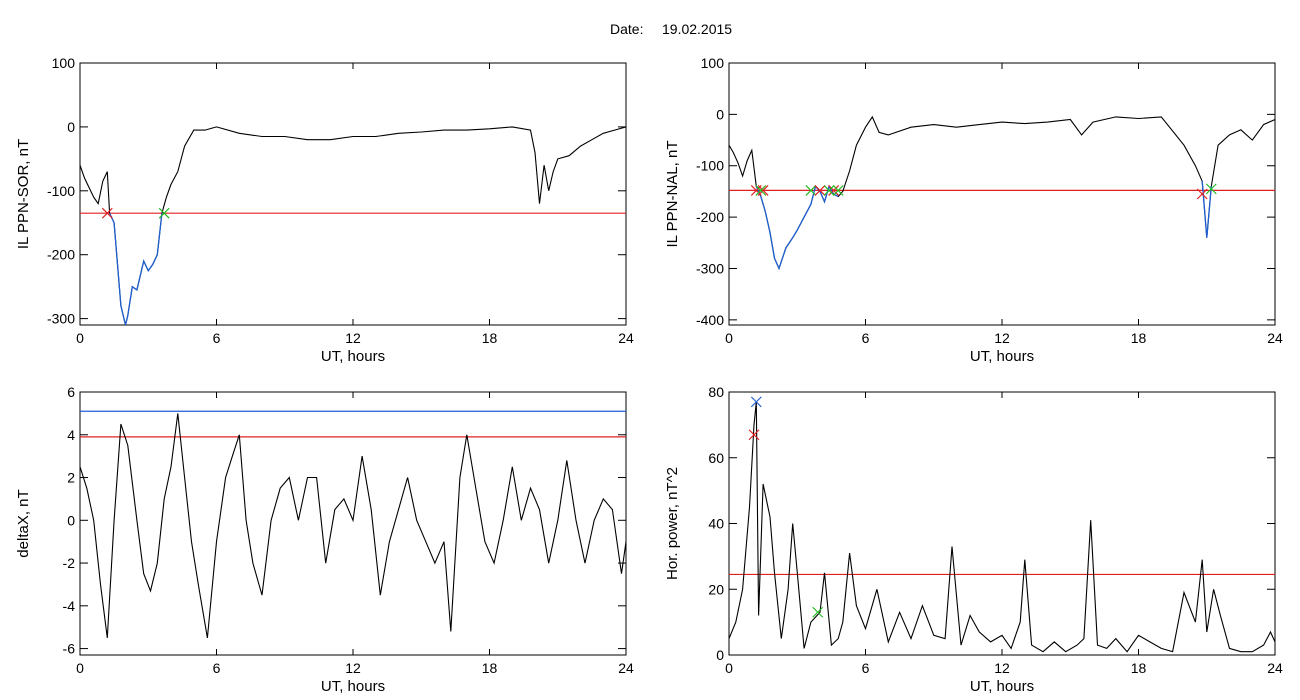 The height and width of the screenshot is (700, 1300). I want to click on y-tick-label: -4, so click(69, 606).